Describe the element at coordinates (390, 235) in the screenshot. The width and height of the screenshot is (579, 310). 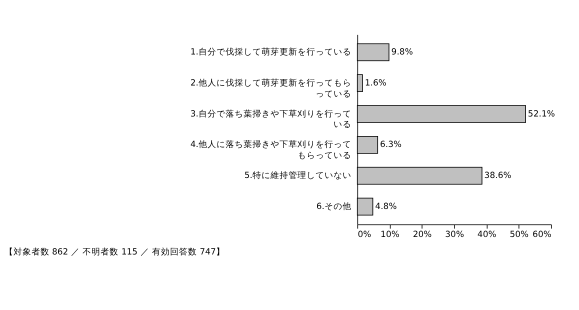
I see `x-tick-label: 10%` at that location.